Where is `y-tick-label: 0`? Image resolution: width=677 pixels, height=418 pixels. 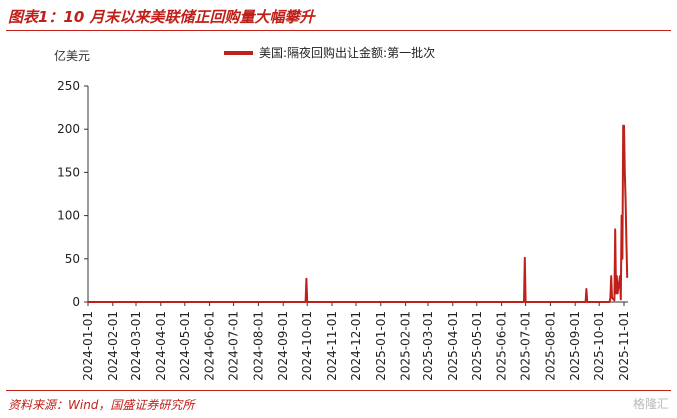 y-tick-label: 0 is located at coordinates (76, 302).